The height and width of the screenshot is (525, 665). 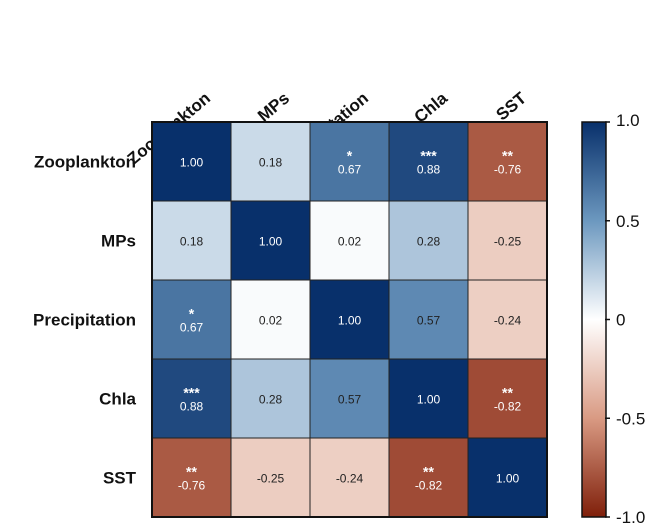 I want to click on colorbar-tick-label: -0.5, so click(x=630, y=418).